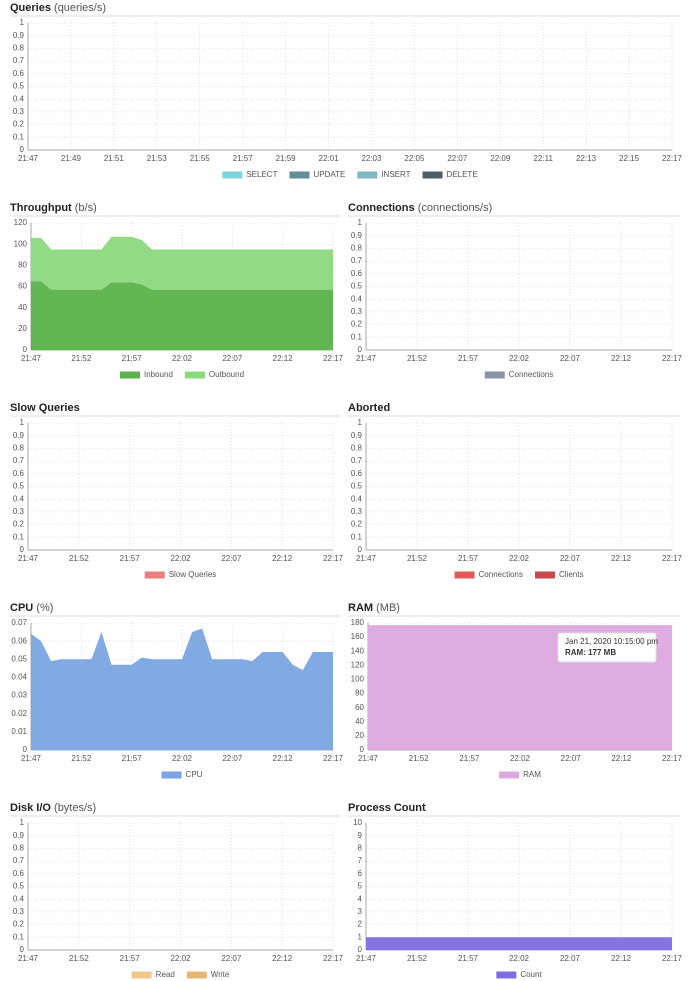 The width and height of the screenshot is (694, 981). What do you see at coordinates (374, 608) in the screenshot?
I see `chart-title: RAM (MB)` at bounding box center [374, 608].